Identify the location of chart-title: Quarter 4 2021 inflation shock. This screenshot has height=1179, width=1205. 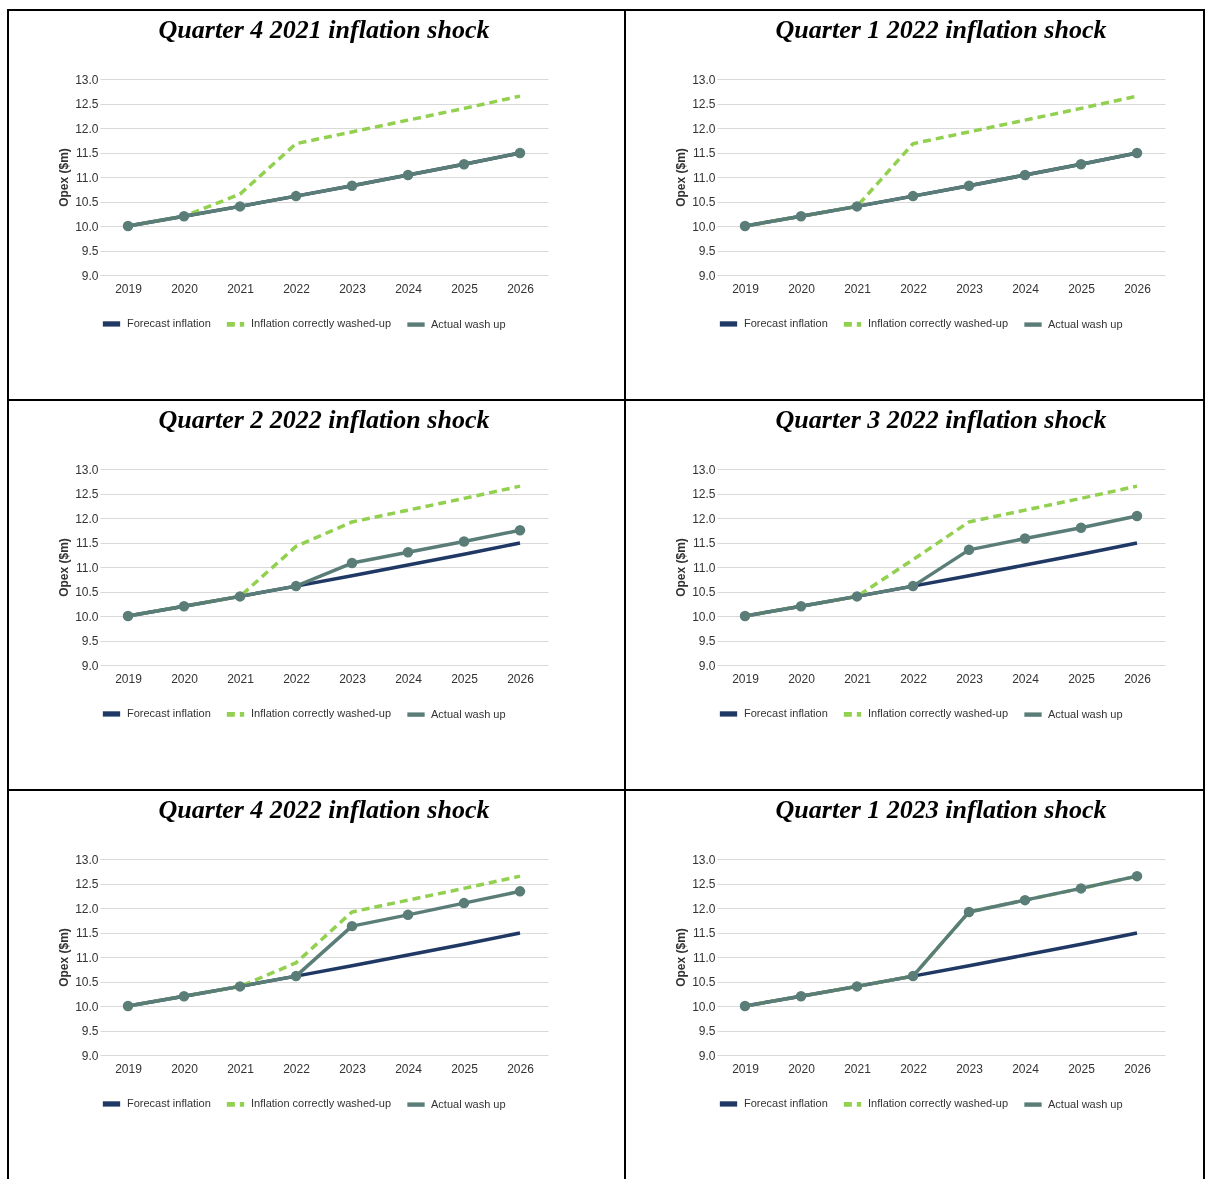
(324, 29).